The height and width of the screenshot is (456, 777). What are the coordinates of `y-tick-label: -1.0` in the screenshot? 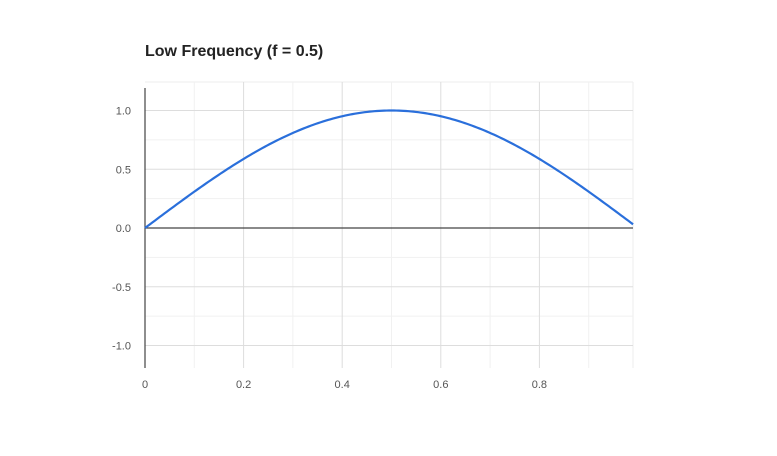 It's located at (121, 347).